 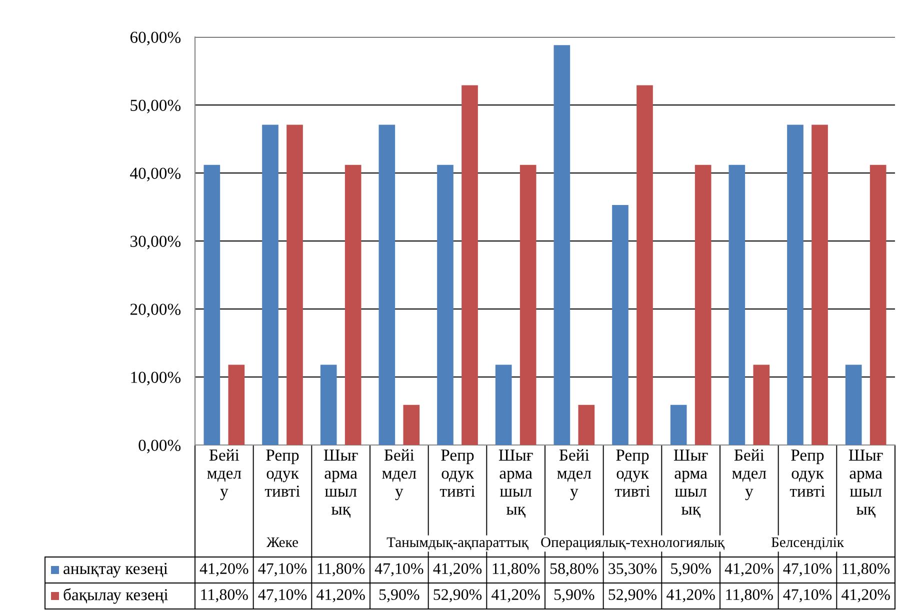 What do you see at coordinates (156, 379) in the screenshot?
I see `y-tick-label: 10,00%` at bounding box center [156, 379].